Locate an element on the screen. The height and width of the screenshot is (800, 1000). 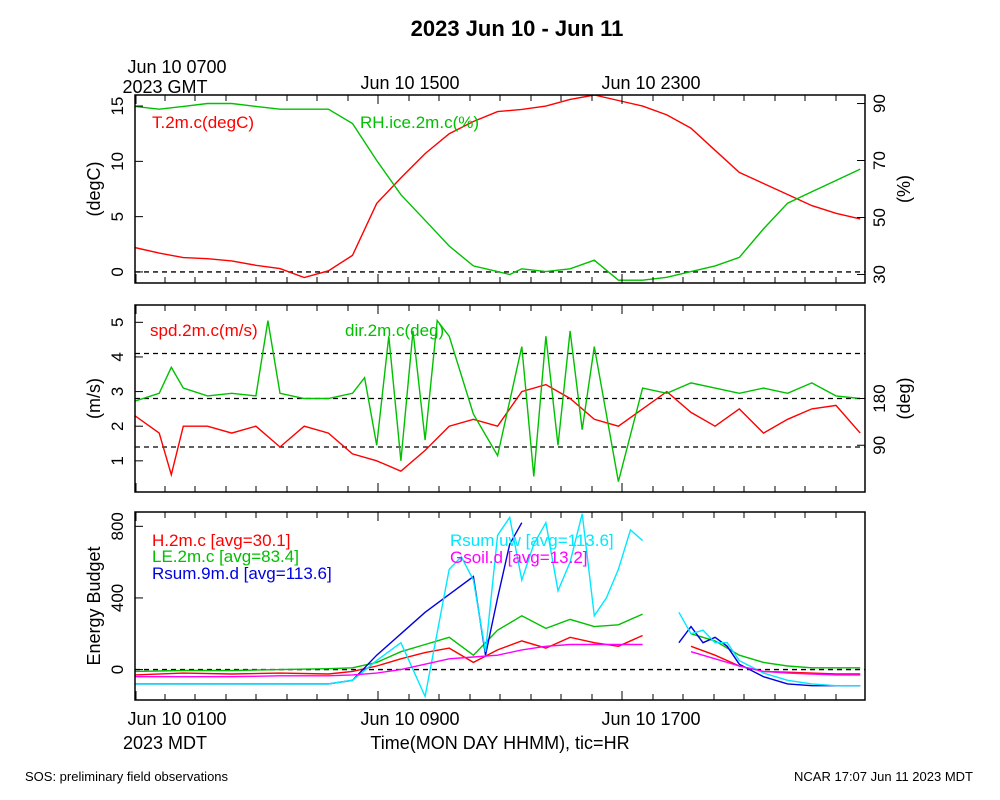
bottom-time-label-1: Jun 10 0100 2023 MDT is located at coordinates (175, 731).